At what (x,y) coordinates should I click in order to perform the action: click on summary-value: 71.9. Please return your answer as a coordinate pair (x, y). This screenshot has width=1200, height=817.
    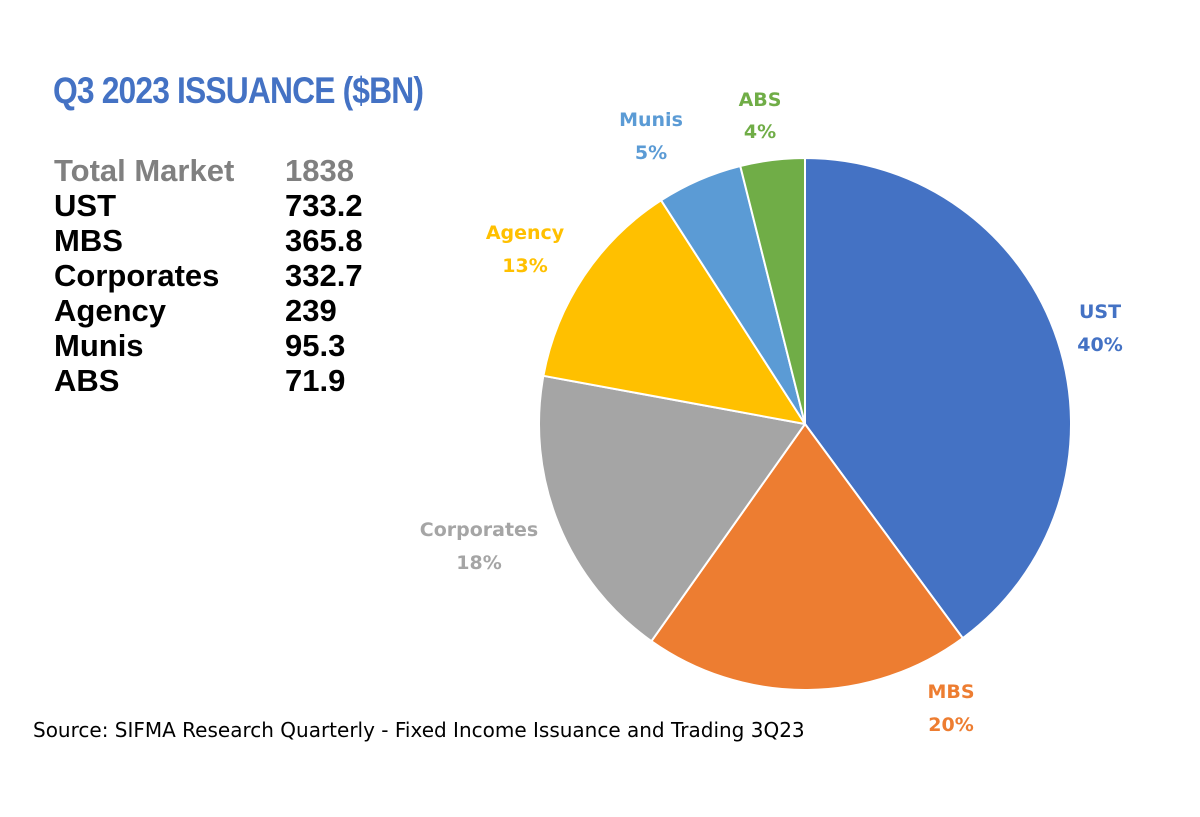
    Looking at the image, I should click on (315, 380).